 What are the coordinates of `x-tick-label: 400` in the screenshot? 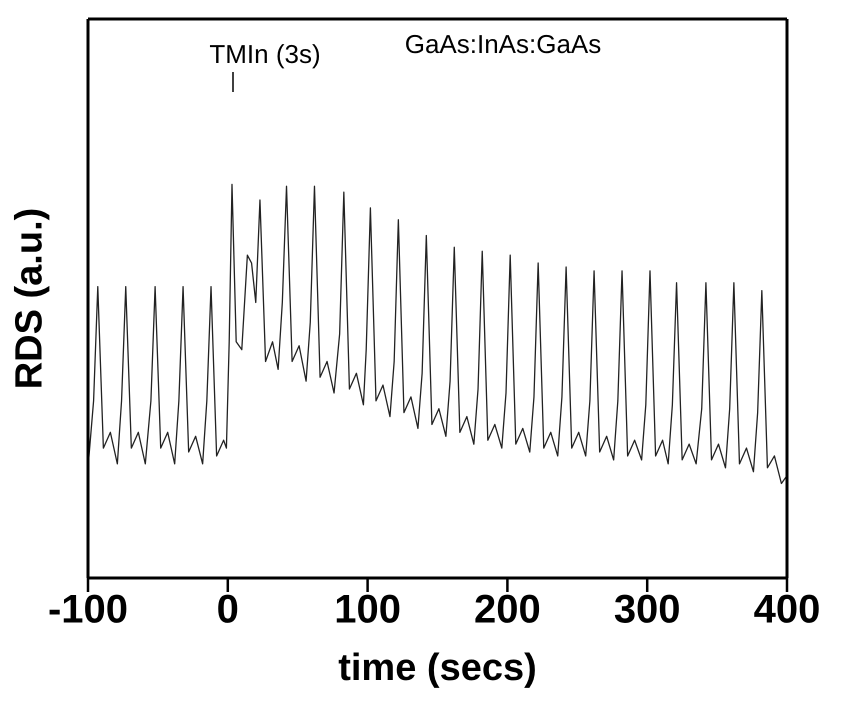 It's located at (787, 609).